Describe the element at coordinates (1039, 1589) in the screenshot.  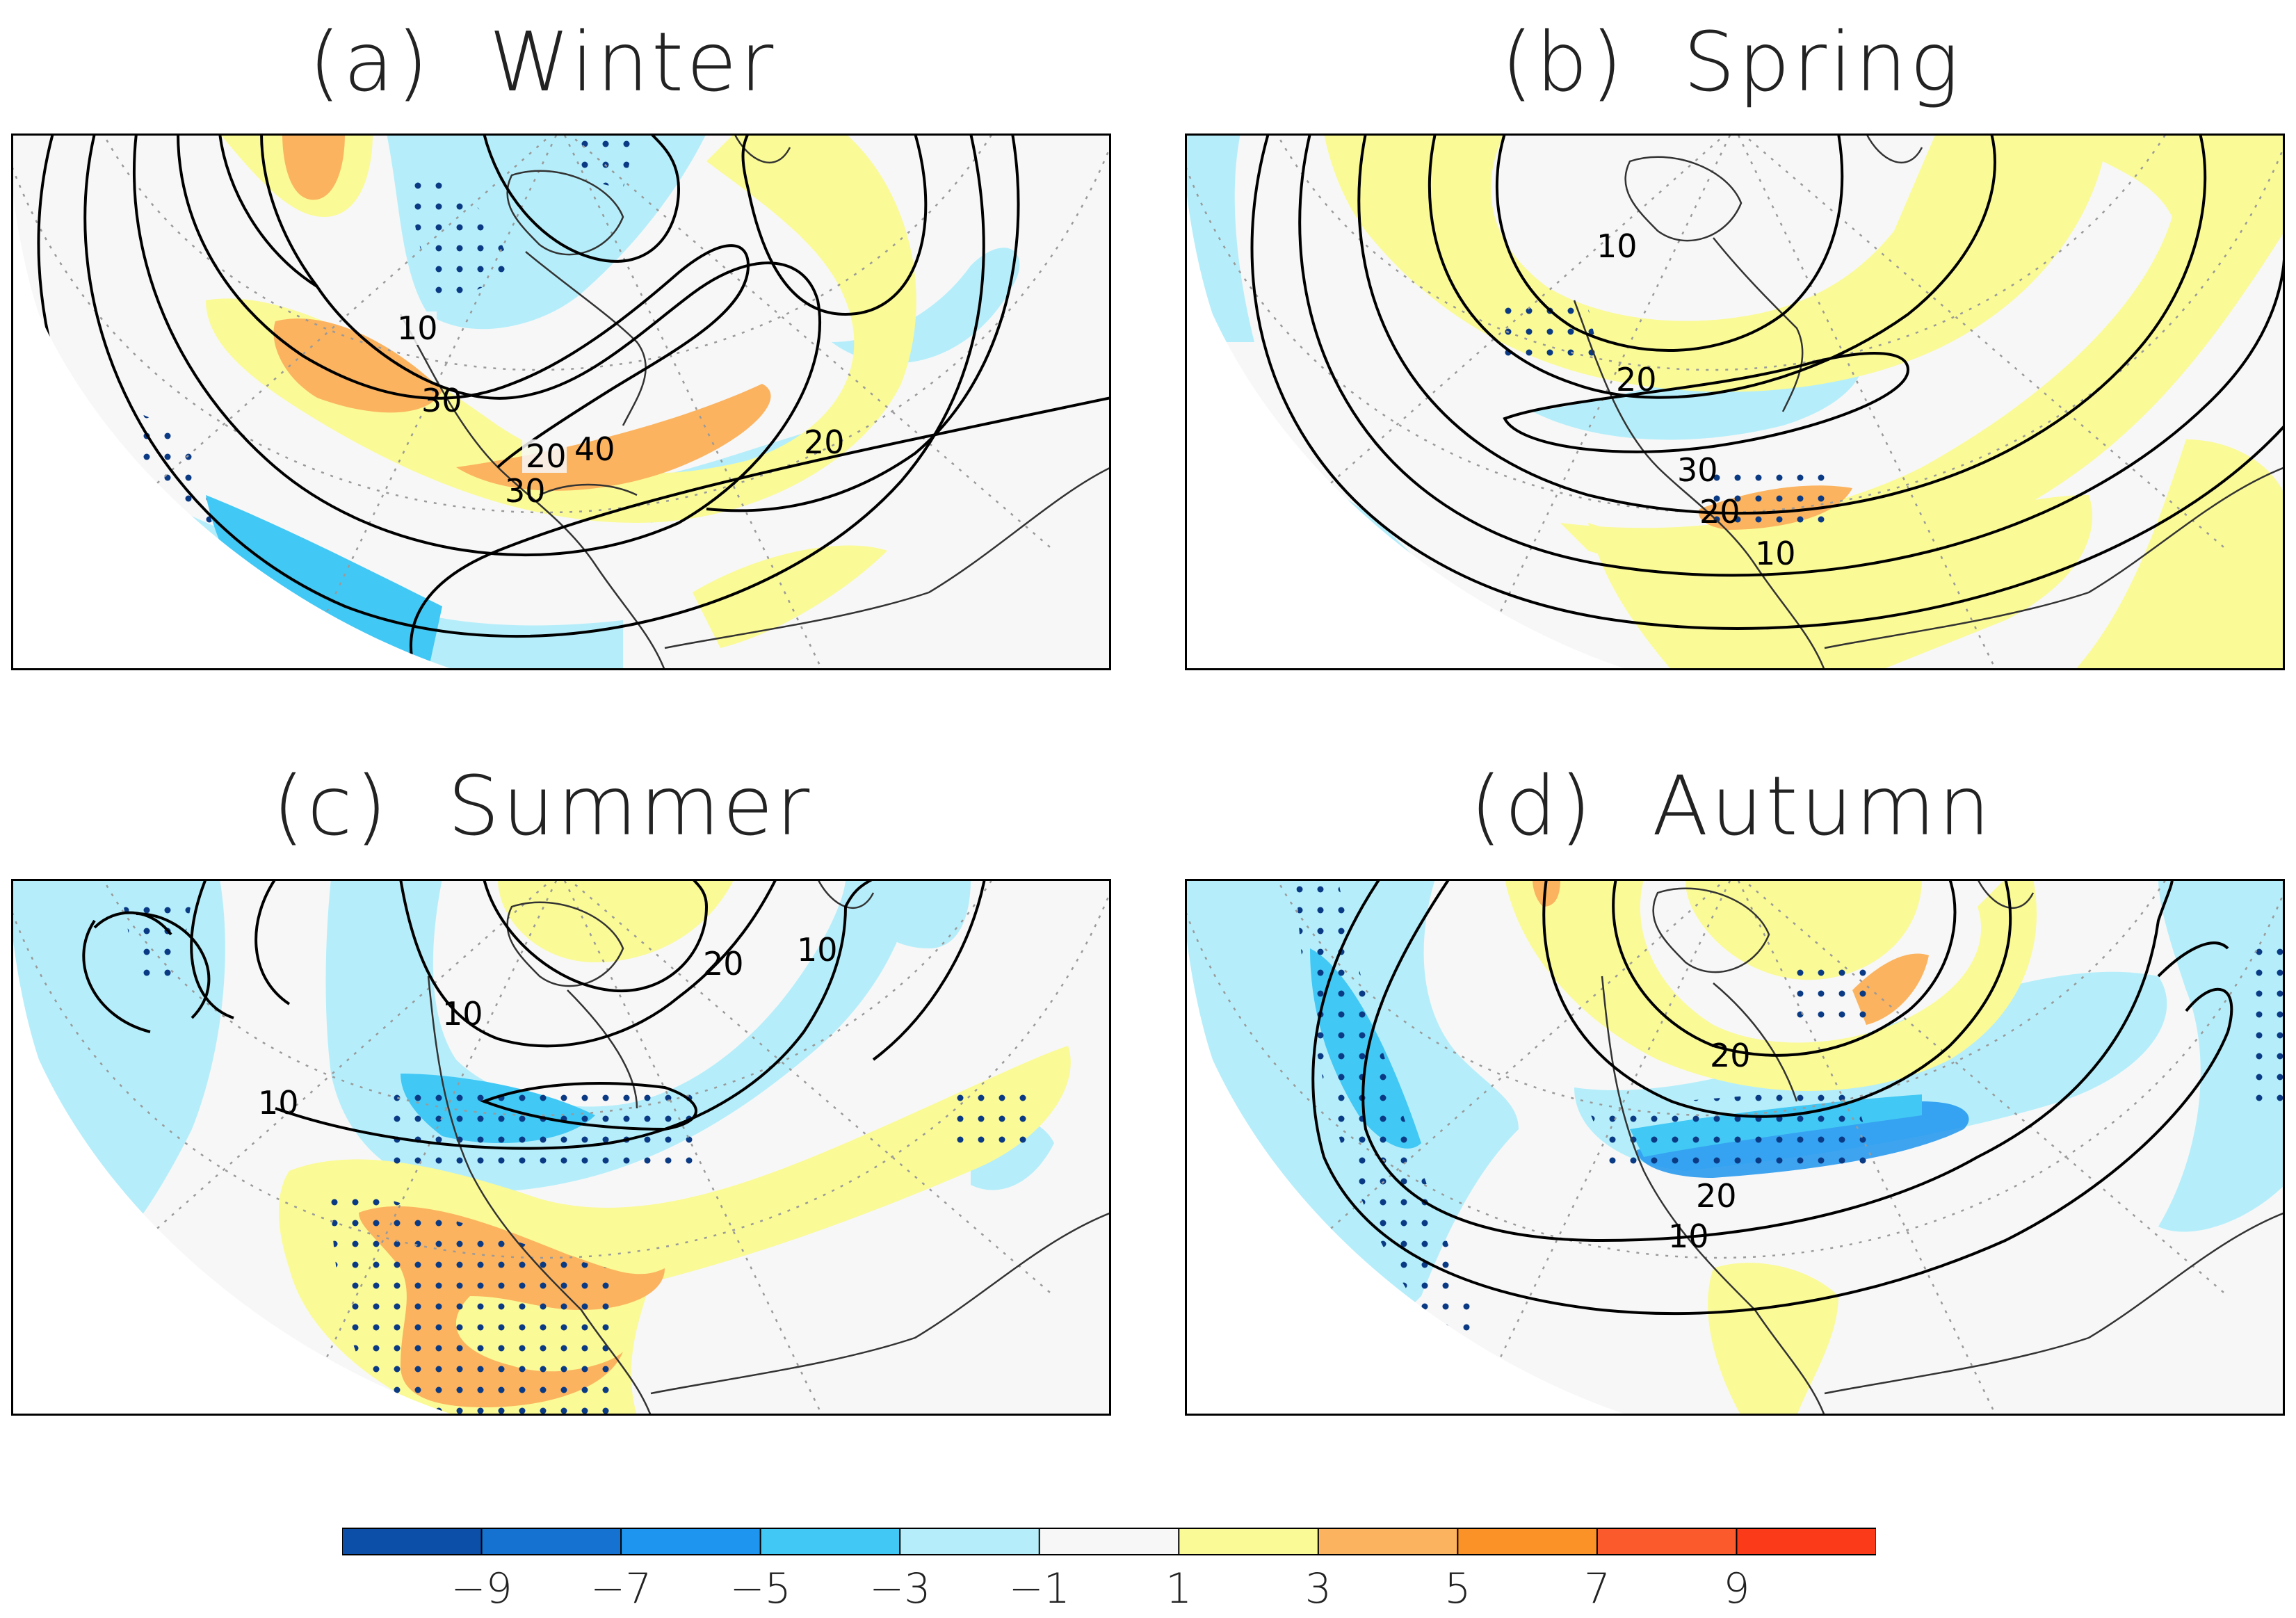
I see `colorbar-tick-label: −1` at that location.